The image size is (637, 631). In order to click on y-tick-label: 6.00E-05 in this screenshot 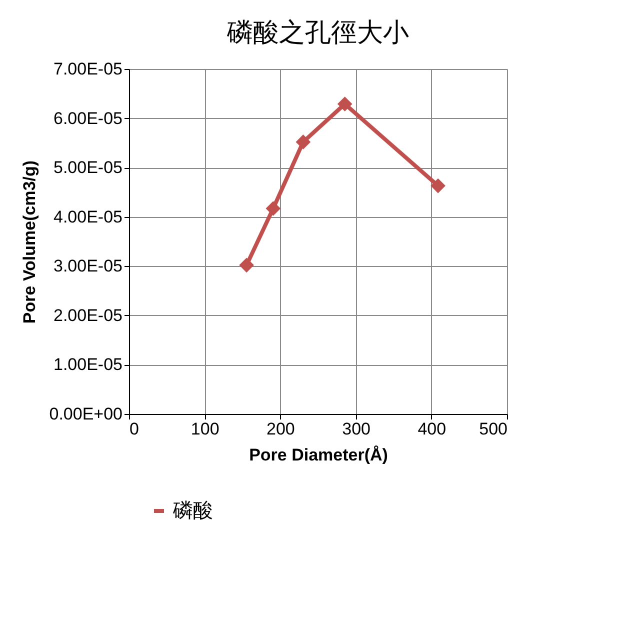, I will do `click(88, 118)`.